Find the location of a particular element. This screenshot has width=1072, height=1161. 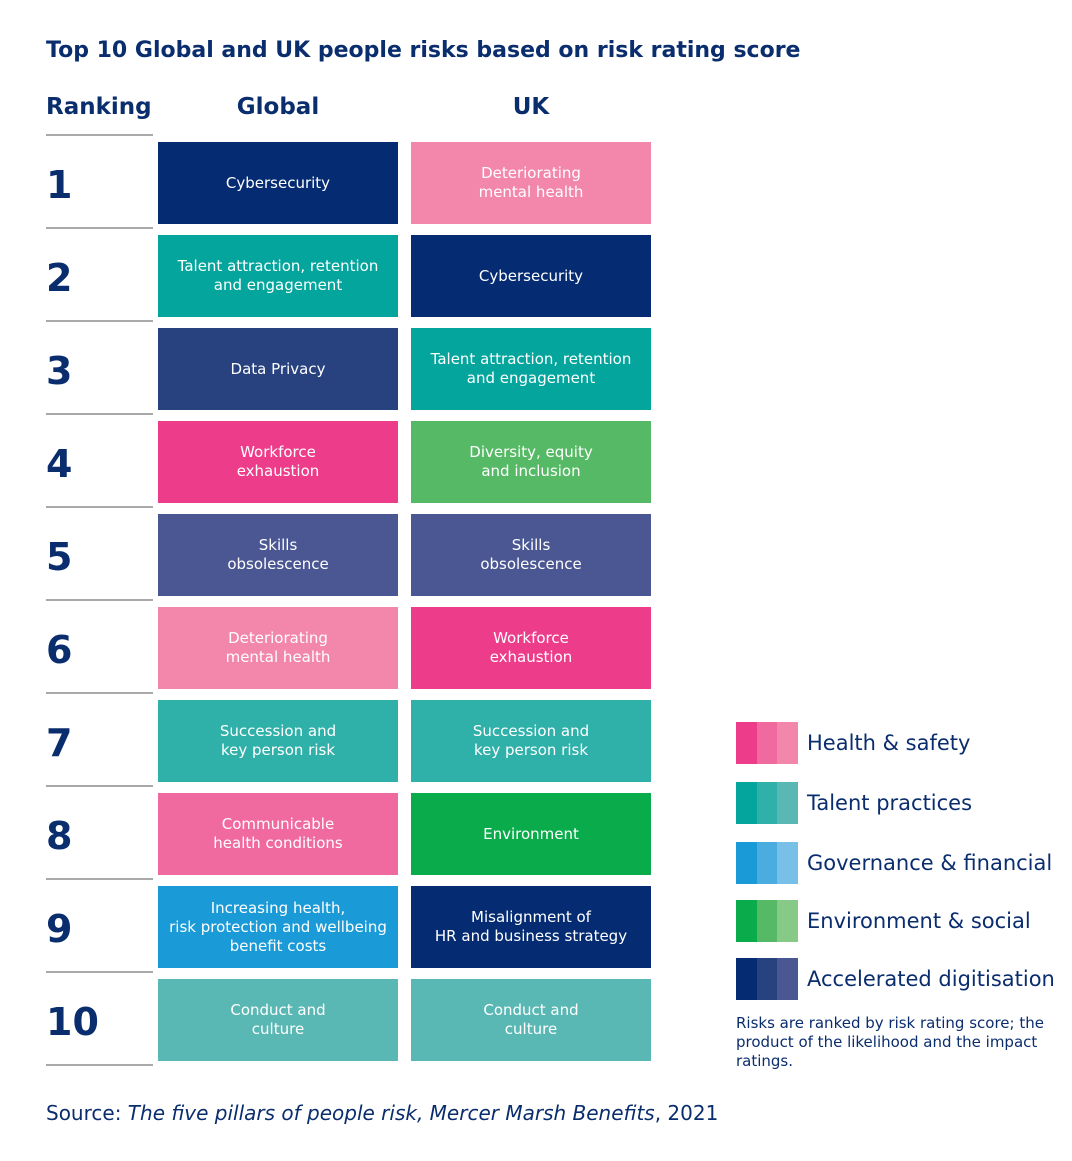

rank-number: 9 is located at coordinates (59, 929).